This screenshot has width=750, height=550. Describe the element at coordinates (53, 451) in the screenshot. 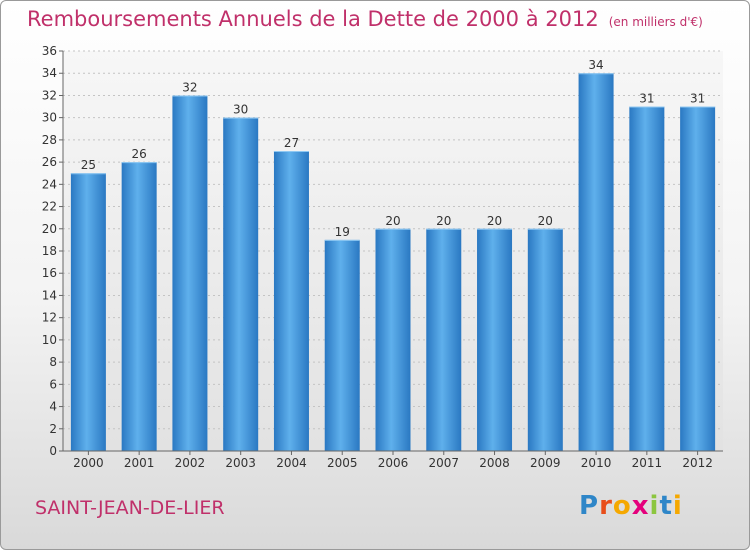

I see `y-tick-label: 0` at that location.